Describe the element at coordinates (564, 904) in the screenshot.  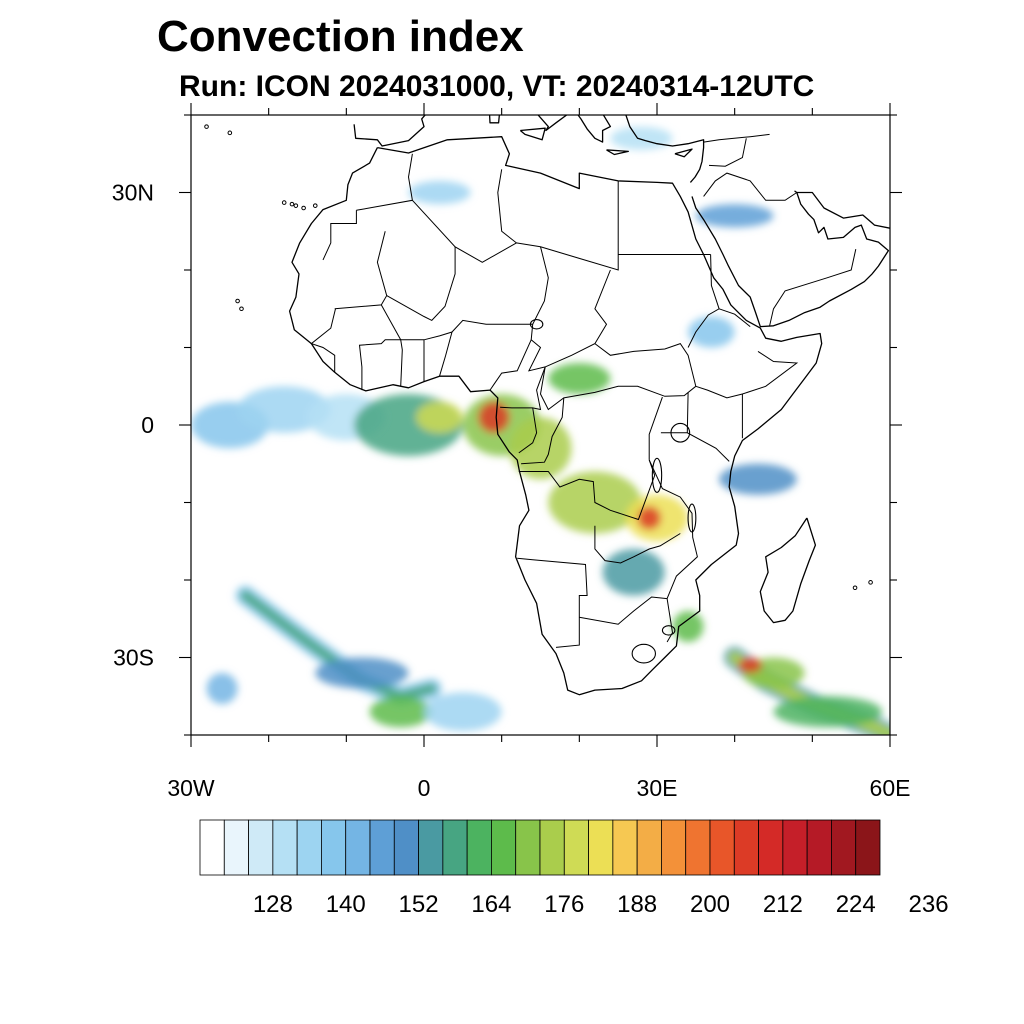
I see `colorbar-label: 176` at that location.